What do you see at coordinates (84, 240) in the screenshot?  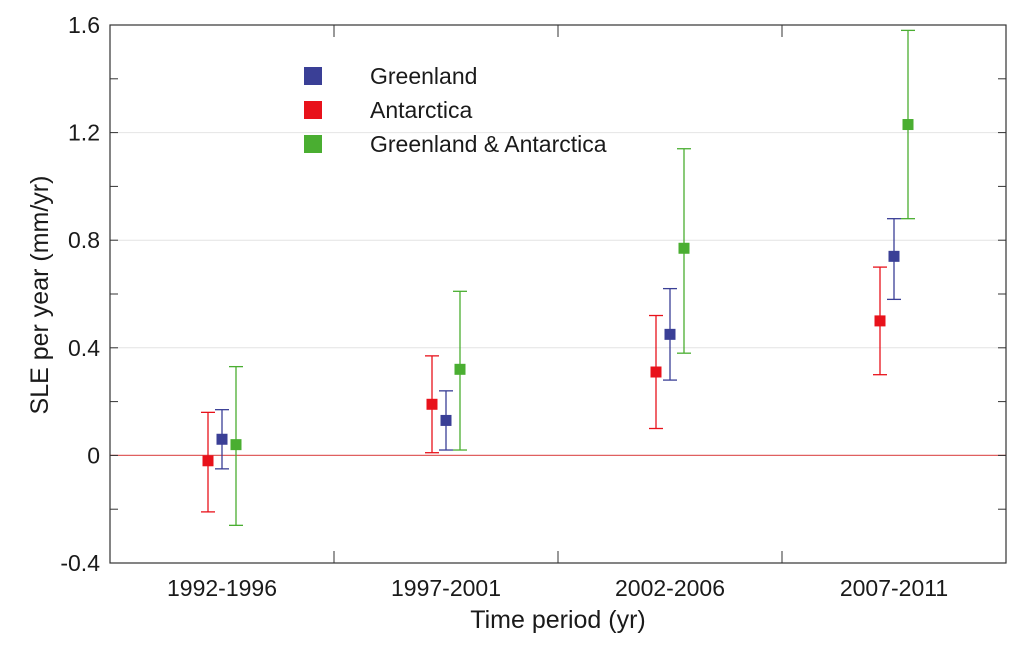 I see `y-tick-label: 0.8` at bounding box center [84, 240].